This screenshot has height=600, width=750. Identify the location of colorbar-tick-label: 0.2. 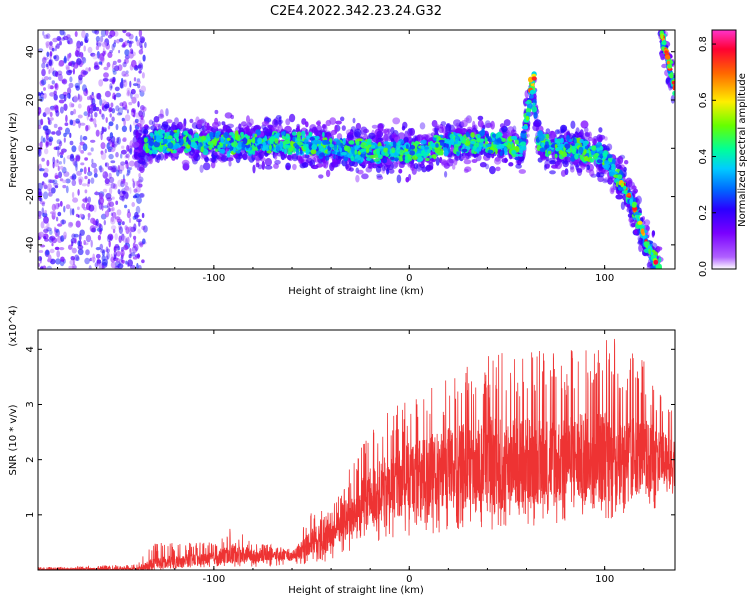
(703, 213).